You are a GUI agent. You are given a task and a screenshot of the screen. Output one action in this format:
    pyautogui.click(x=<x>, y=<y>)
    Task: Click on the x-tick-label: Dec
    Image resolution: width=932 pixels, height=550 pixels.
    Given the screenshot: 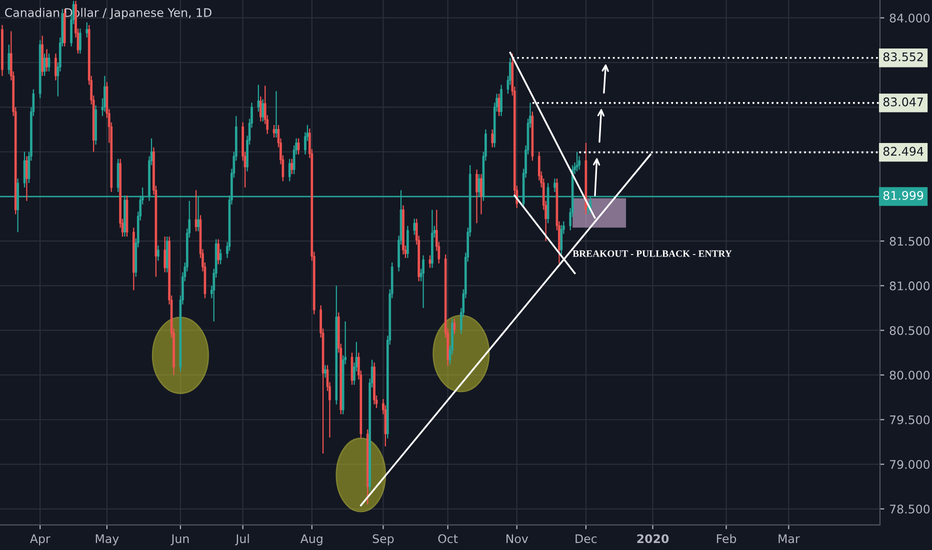 What is the action you would take?
    pyautogui.click(x=586, y=539)
    